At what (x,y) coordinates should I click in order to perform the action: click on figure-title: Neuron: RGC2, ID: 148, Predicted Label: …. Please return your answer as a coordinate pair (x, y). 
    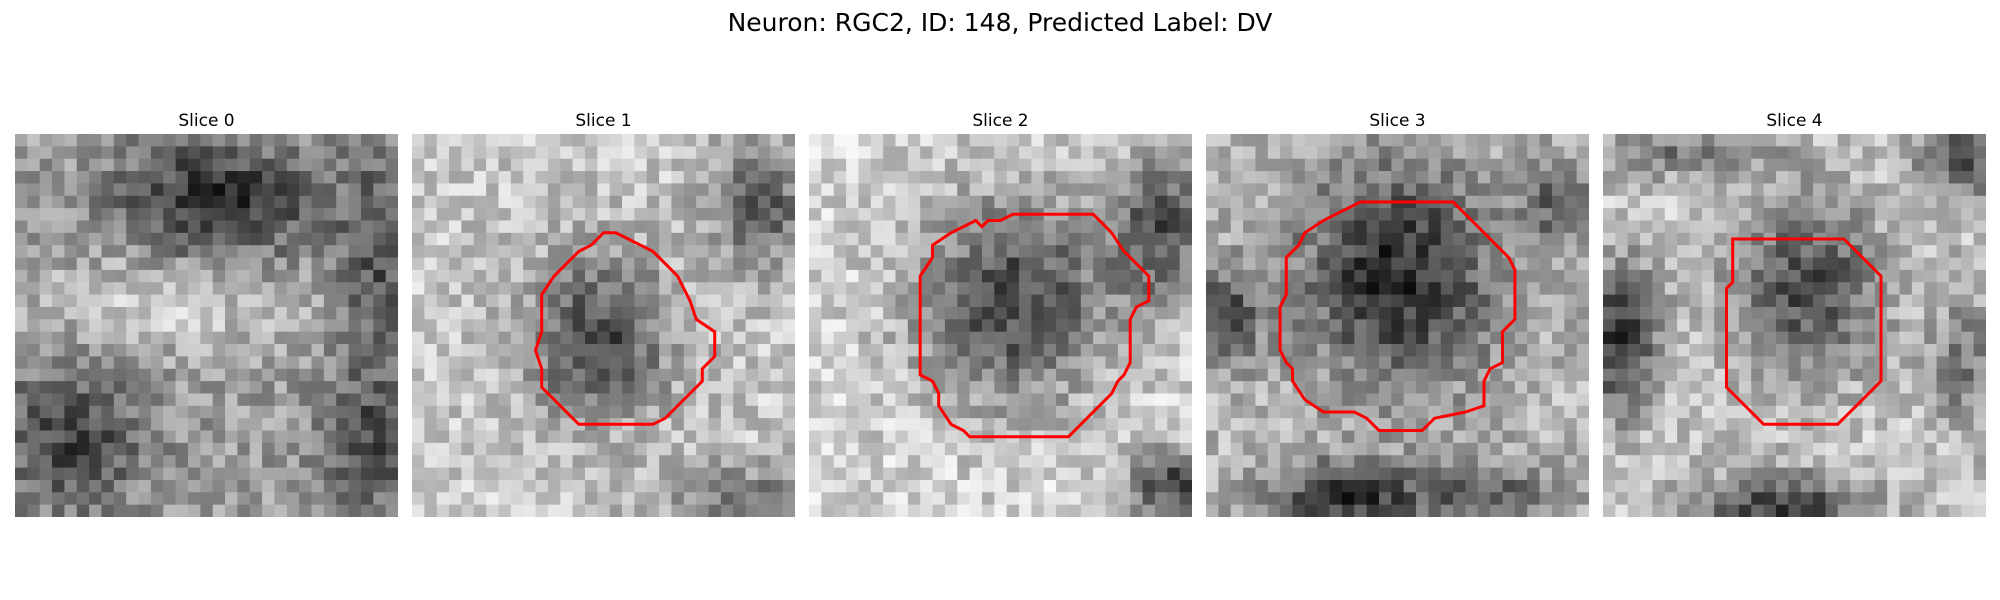
    Looking at the image, I should click on (1000, 22).